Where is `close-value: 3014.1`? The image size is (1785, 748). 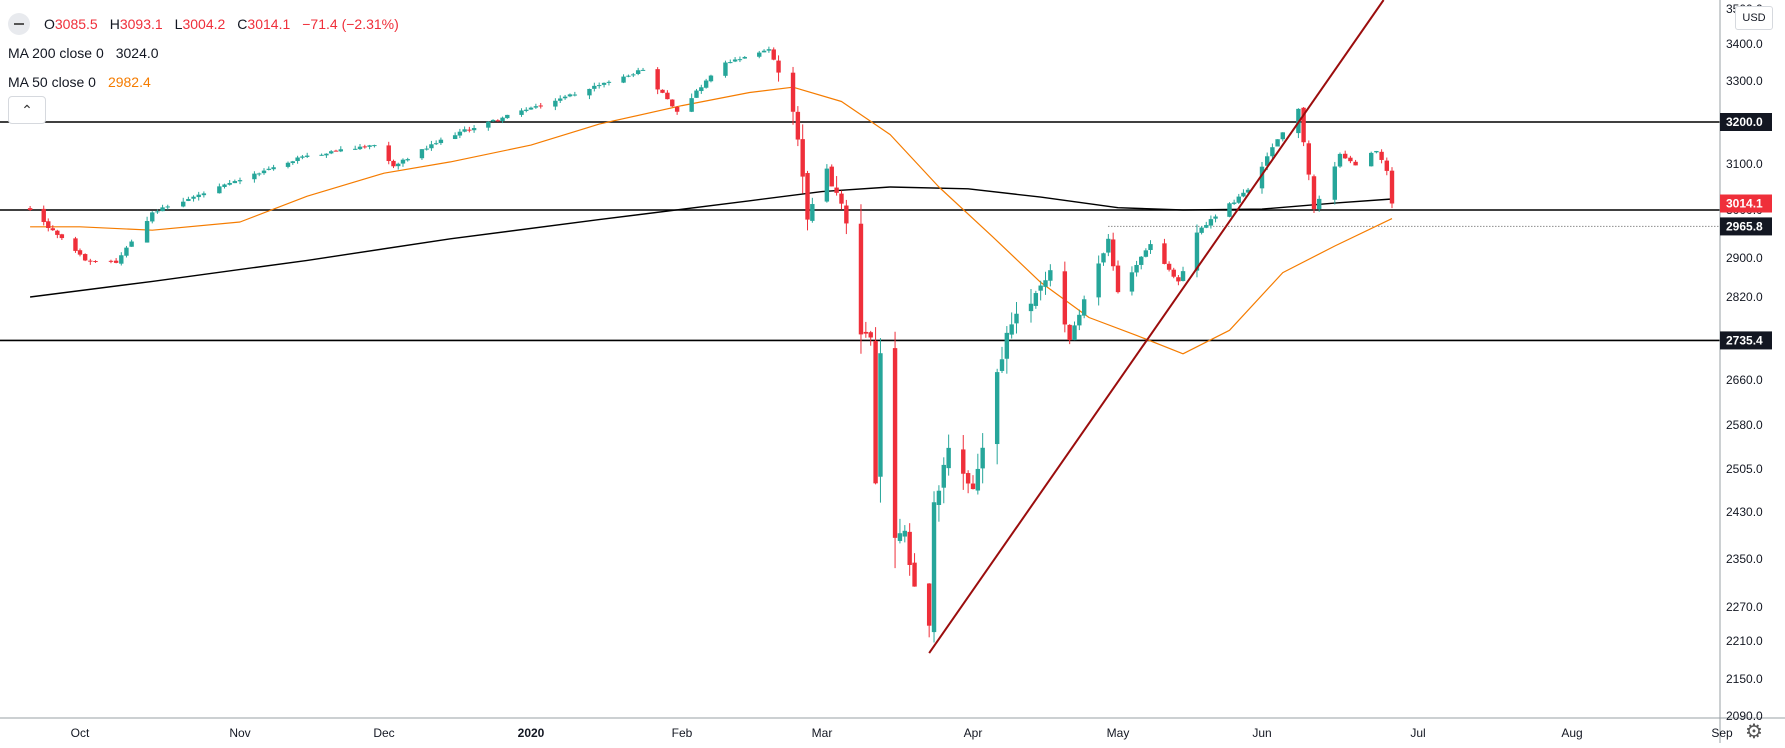 close-value: 3014.1 is located at coordinates (269, 23).